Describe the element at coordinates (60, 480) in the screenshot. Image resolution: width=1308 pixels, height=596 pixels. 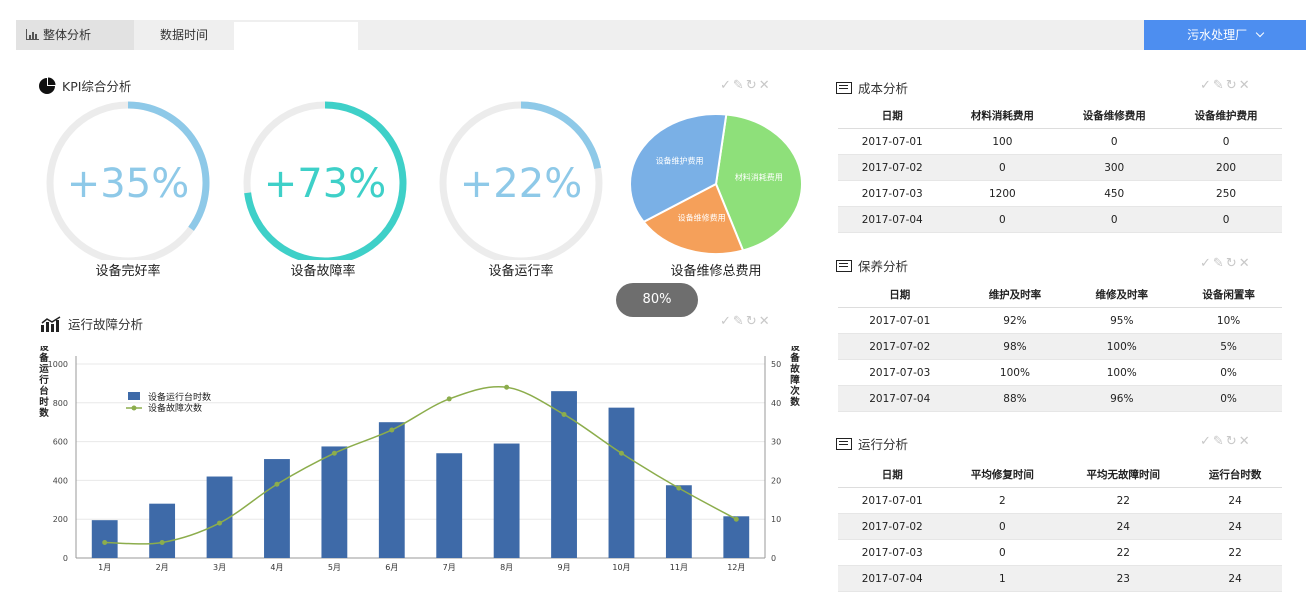
I see `y-tick-label: 400` at that location.